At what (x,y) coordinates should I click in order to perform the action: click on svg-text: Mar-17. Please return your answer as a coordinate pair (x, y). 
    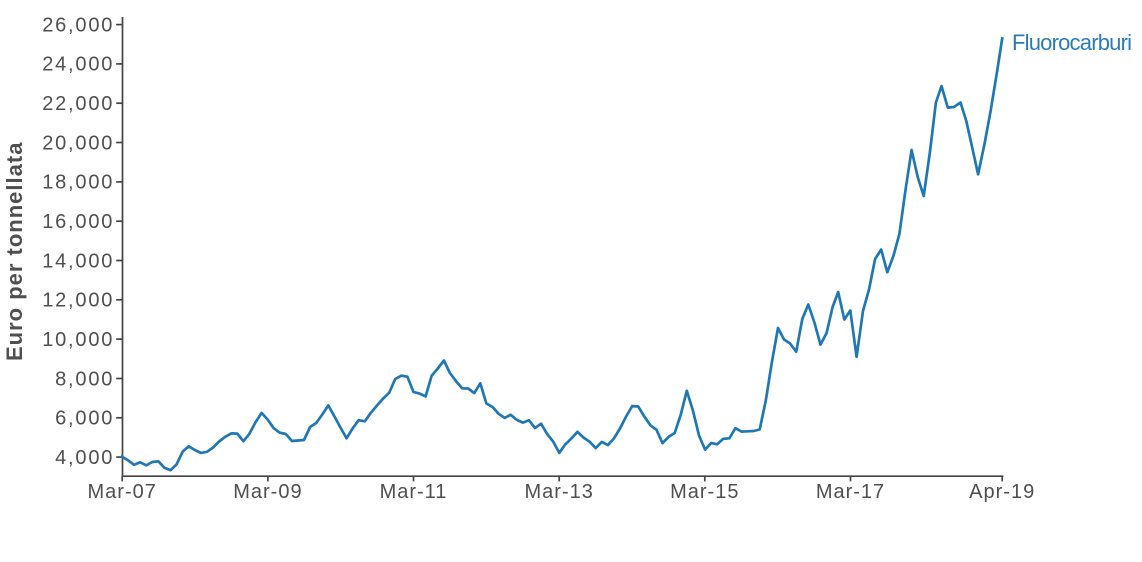
    Looking at the image, I should click on (850, 492).